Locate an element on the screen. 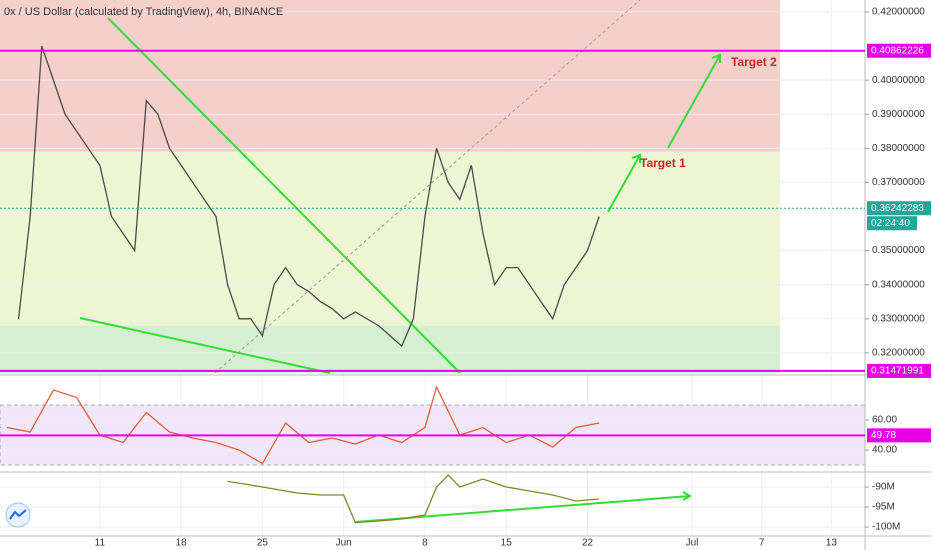 This screenshot has width=932, height=550. level-tag-label: 49.78 is located at coordinates (883, 435).